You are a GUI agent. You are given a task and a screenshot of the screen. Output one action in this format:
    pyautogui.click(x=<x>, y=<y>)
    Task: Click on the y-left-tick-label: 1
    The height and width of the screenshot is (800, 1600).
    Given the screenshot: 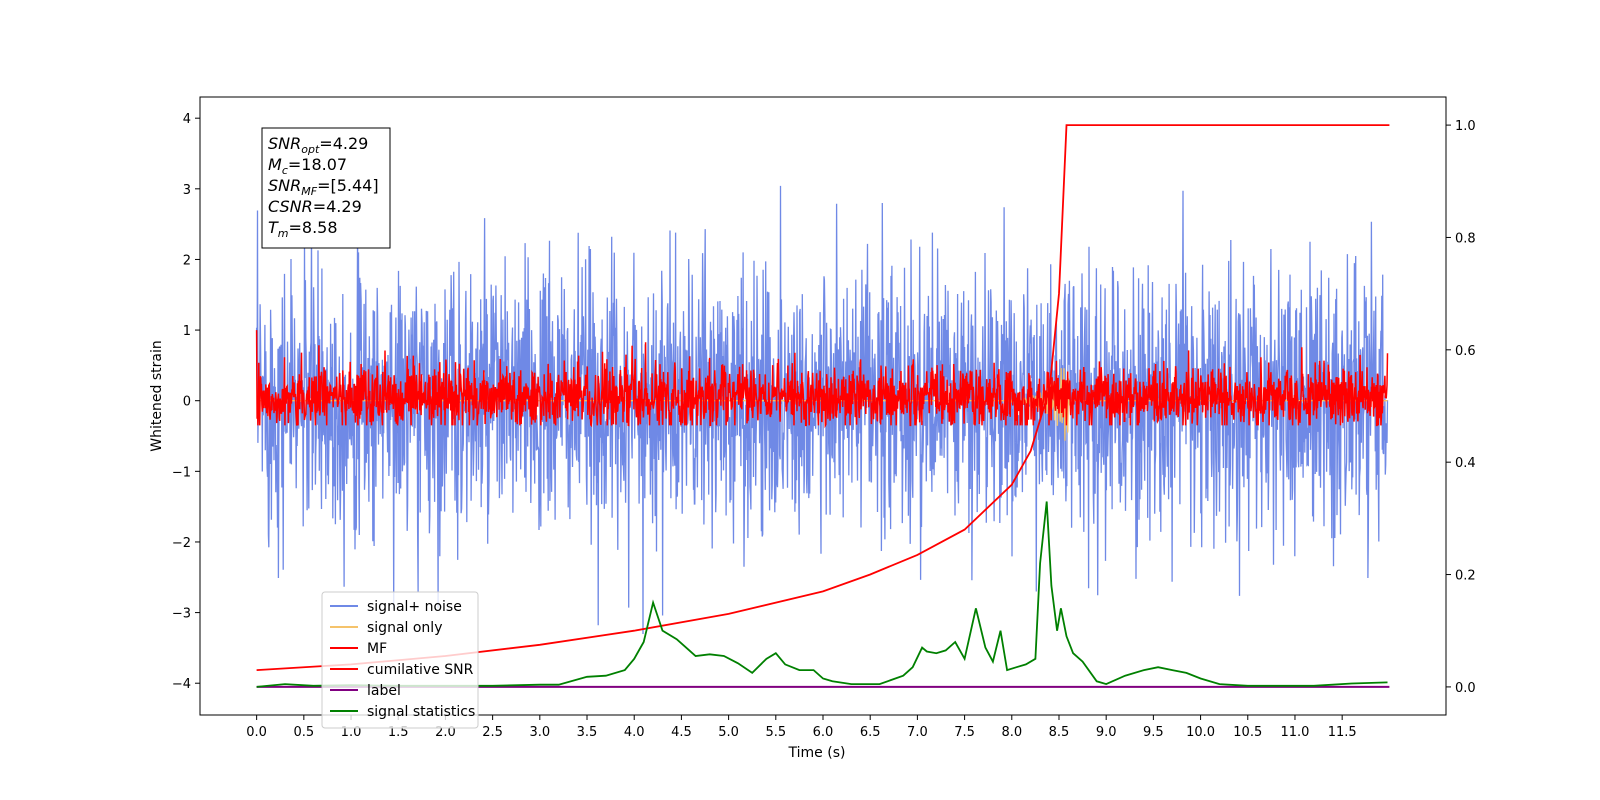 What is the action you would take?
    pyautogui.click(x=187, y=331)
    